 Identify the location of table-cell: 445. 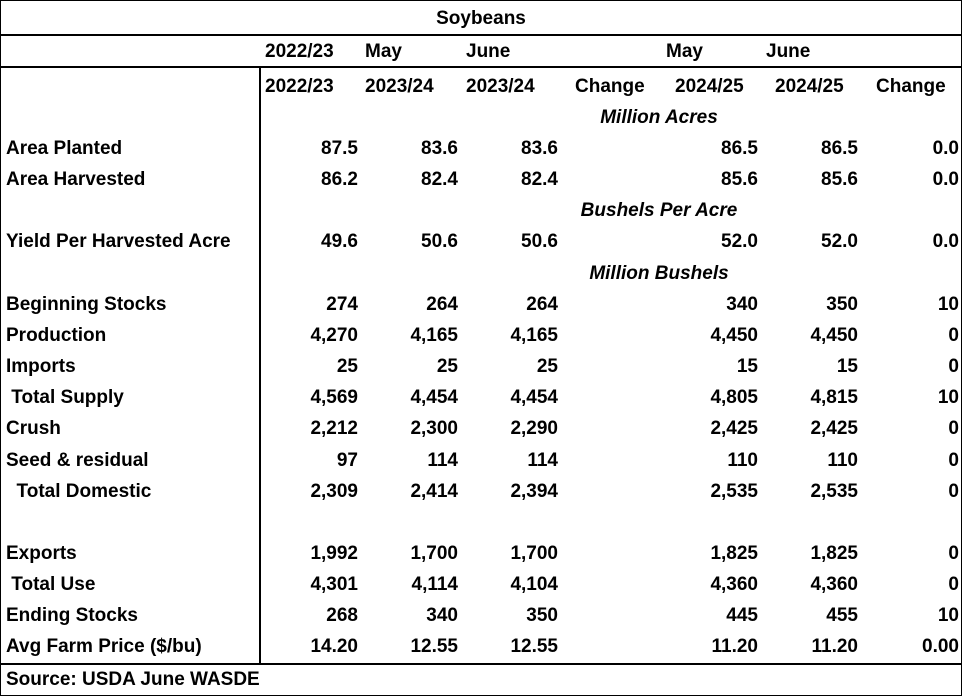
(742, 615).